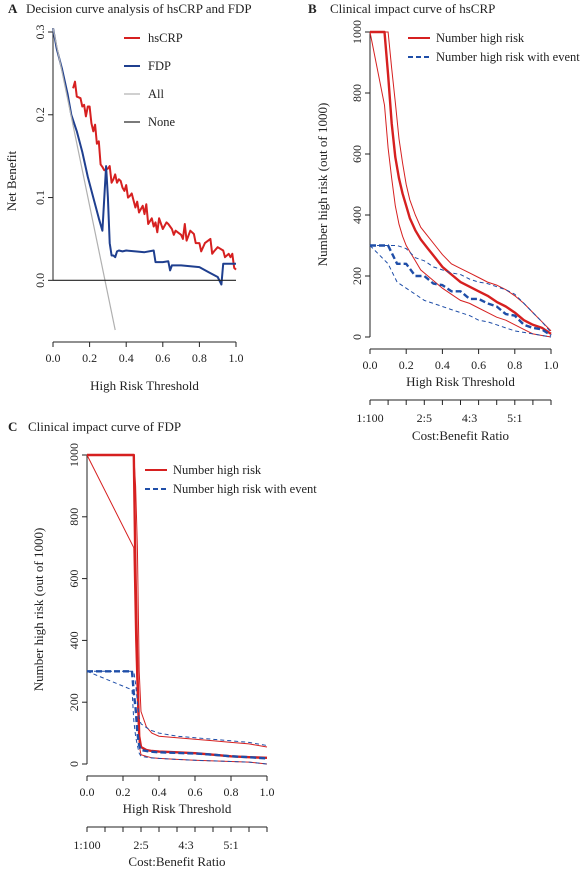 The height and width of the screenshot is (874, 583). I want to click on panel-B-x2-tick-label: 1:100, so click(369, 418).